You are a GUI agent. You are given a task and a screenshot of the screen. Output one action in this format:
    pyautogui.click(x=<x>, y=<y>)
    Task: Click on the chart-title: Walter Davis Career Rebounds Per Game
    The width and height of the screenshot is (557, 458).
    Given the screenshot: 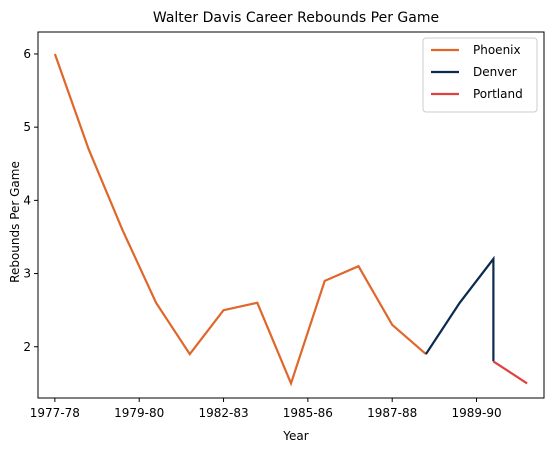 What is the action you would take?
    pyautogui.click(x=296, y=18)
    